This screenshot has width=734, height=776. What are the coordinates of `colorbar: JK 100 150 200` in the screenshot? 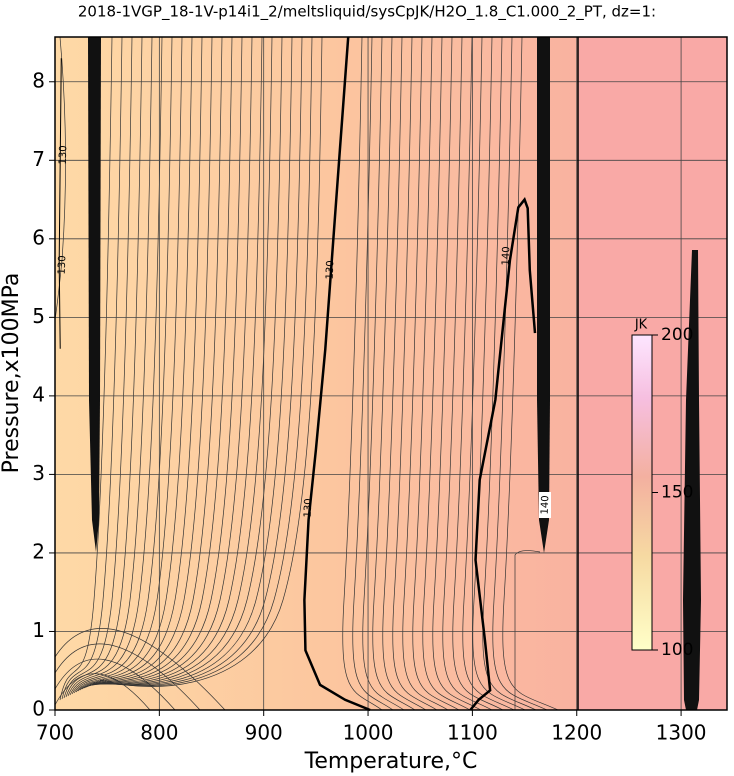 It's located at (662, 489).